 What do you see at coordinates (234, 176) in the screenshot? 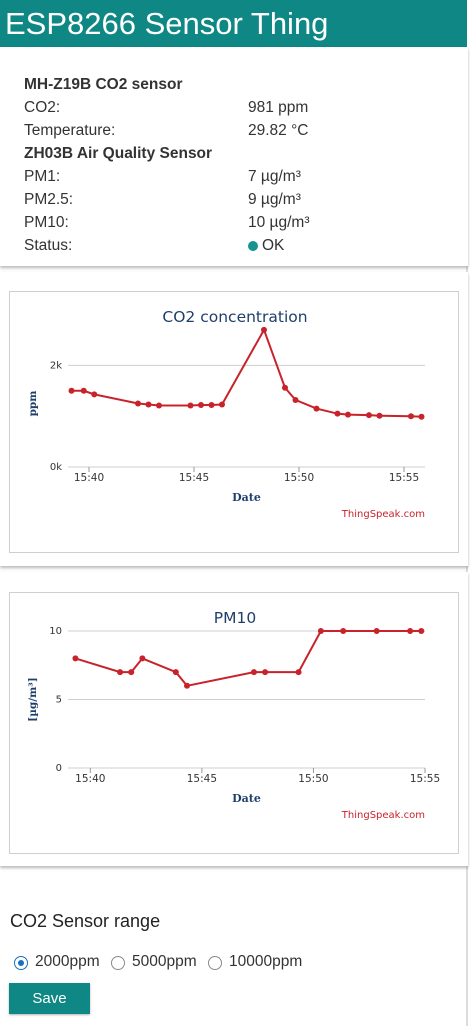
I see `pm1-row: PM1: 7 µg/m³` at bounding box center [234, 176].